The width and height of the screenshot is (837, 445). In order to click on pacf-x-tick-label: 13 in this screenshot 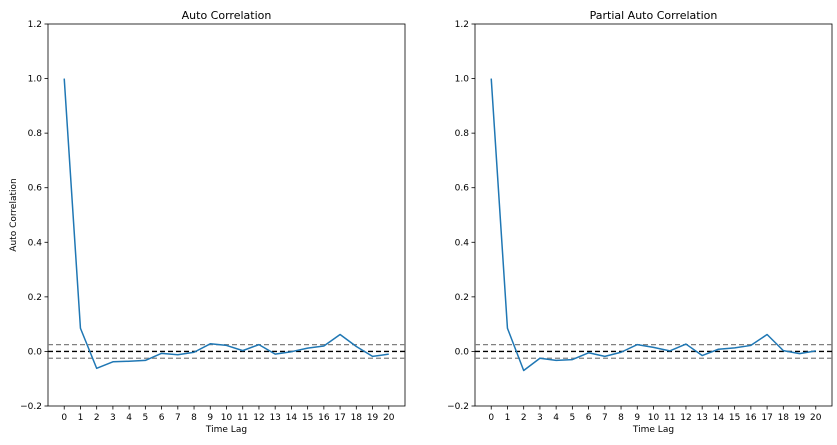, I will do `click(701, 418)`.